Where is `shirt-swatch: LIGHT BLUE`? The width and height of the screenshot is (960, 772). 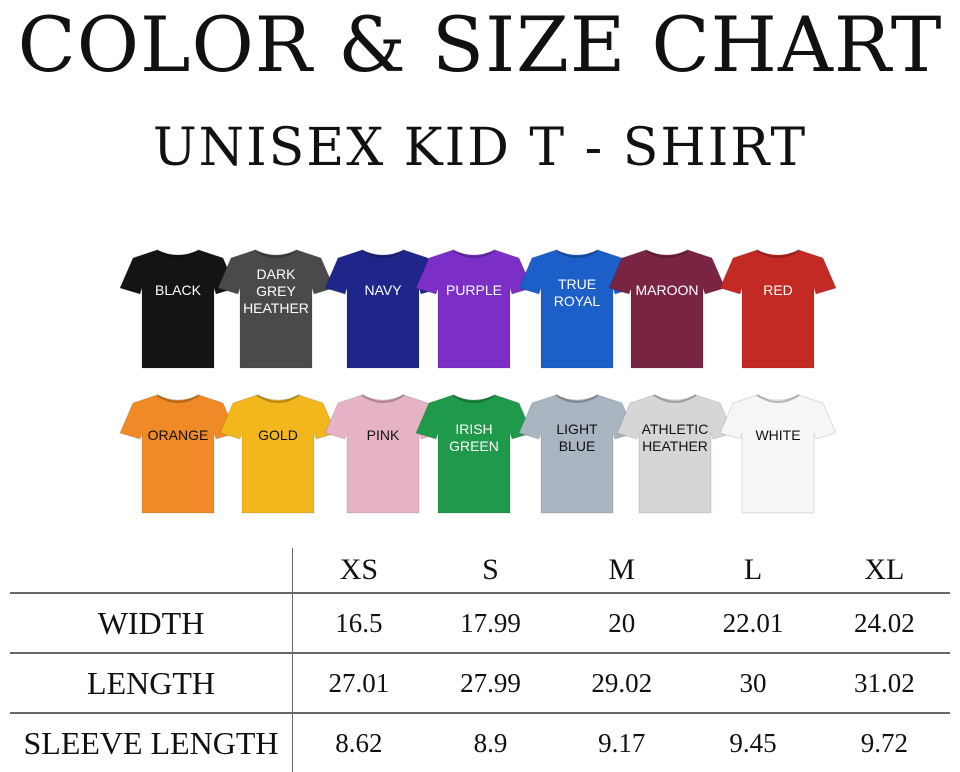
shirt-swatch: LIGHT BLUE is located at coordinates (577, 453).